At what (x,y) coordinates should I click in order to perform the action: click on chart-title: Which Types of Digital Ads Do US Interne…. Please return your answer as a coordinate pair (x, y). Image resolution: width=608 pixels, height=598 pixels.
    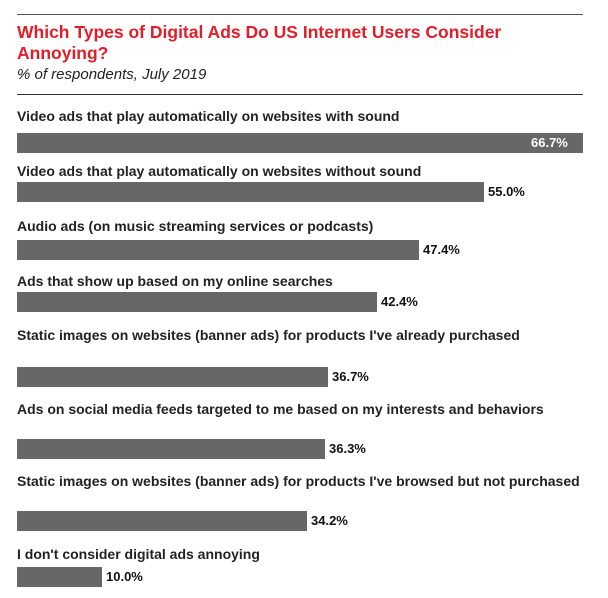
    Looking at the image, I should click on (259, 42).